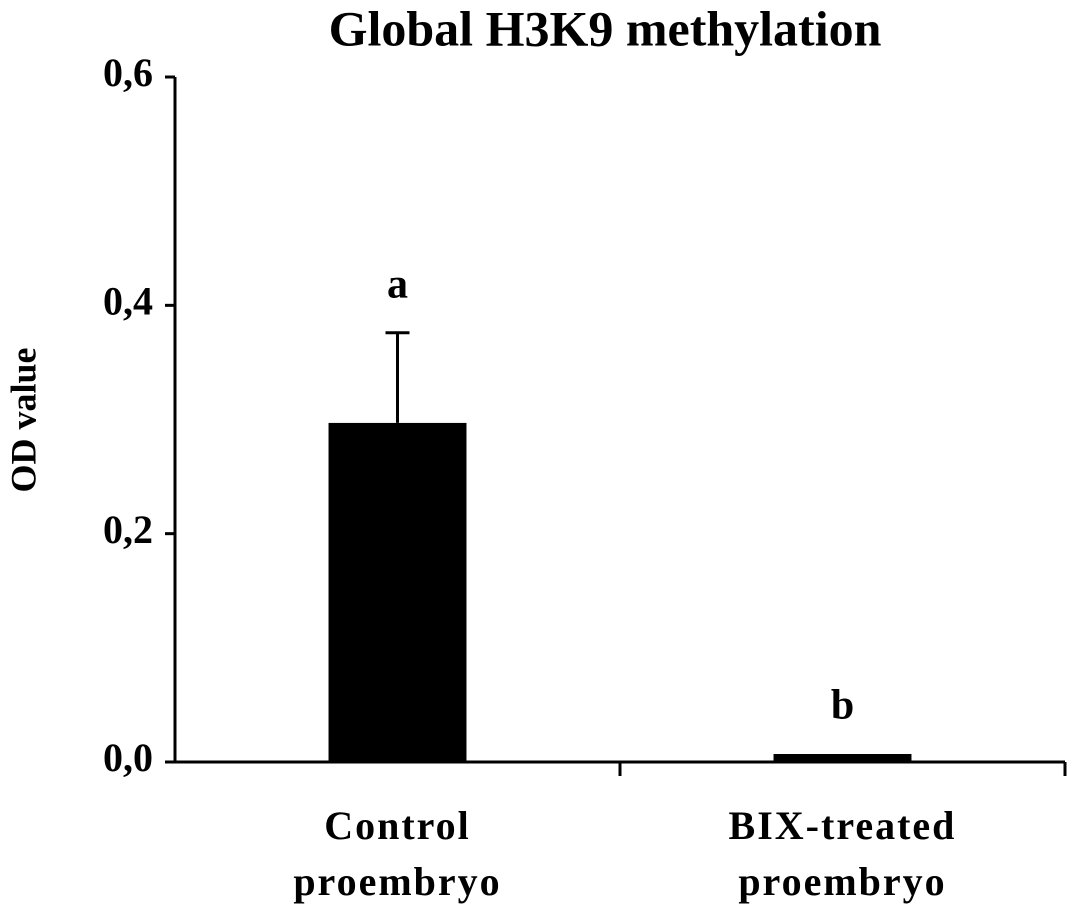 The width and height of the screenshot is (1075, 923). What do you see at coordinates (23, 419) in the screenshot?
I see `y-axis-label: OD value` at bounding box center [23, 419].